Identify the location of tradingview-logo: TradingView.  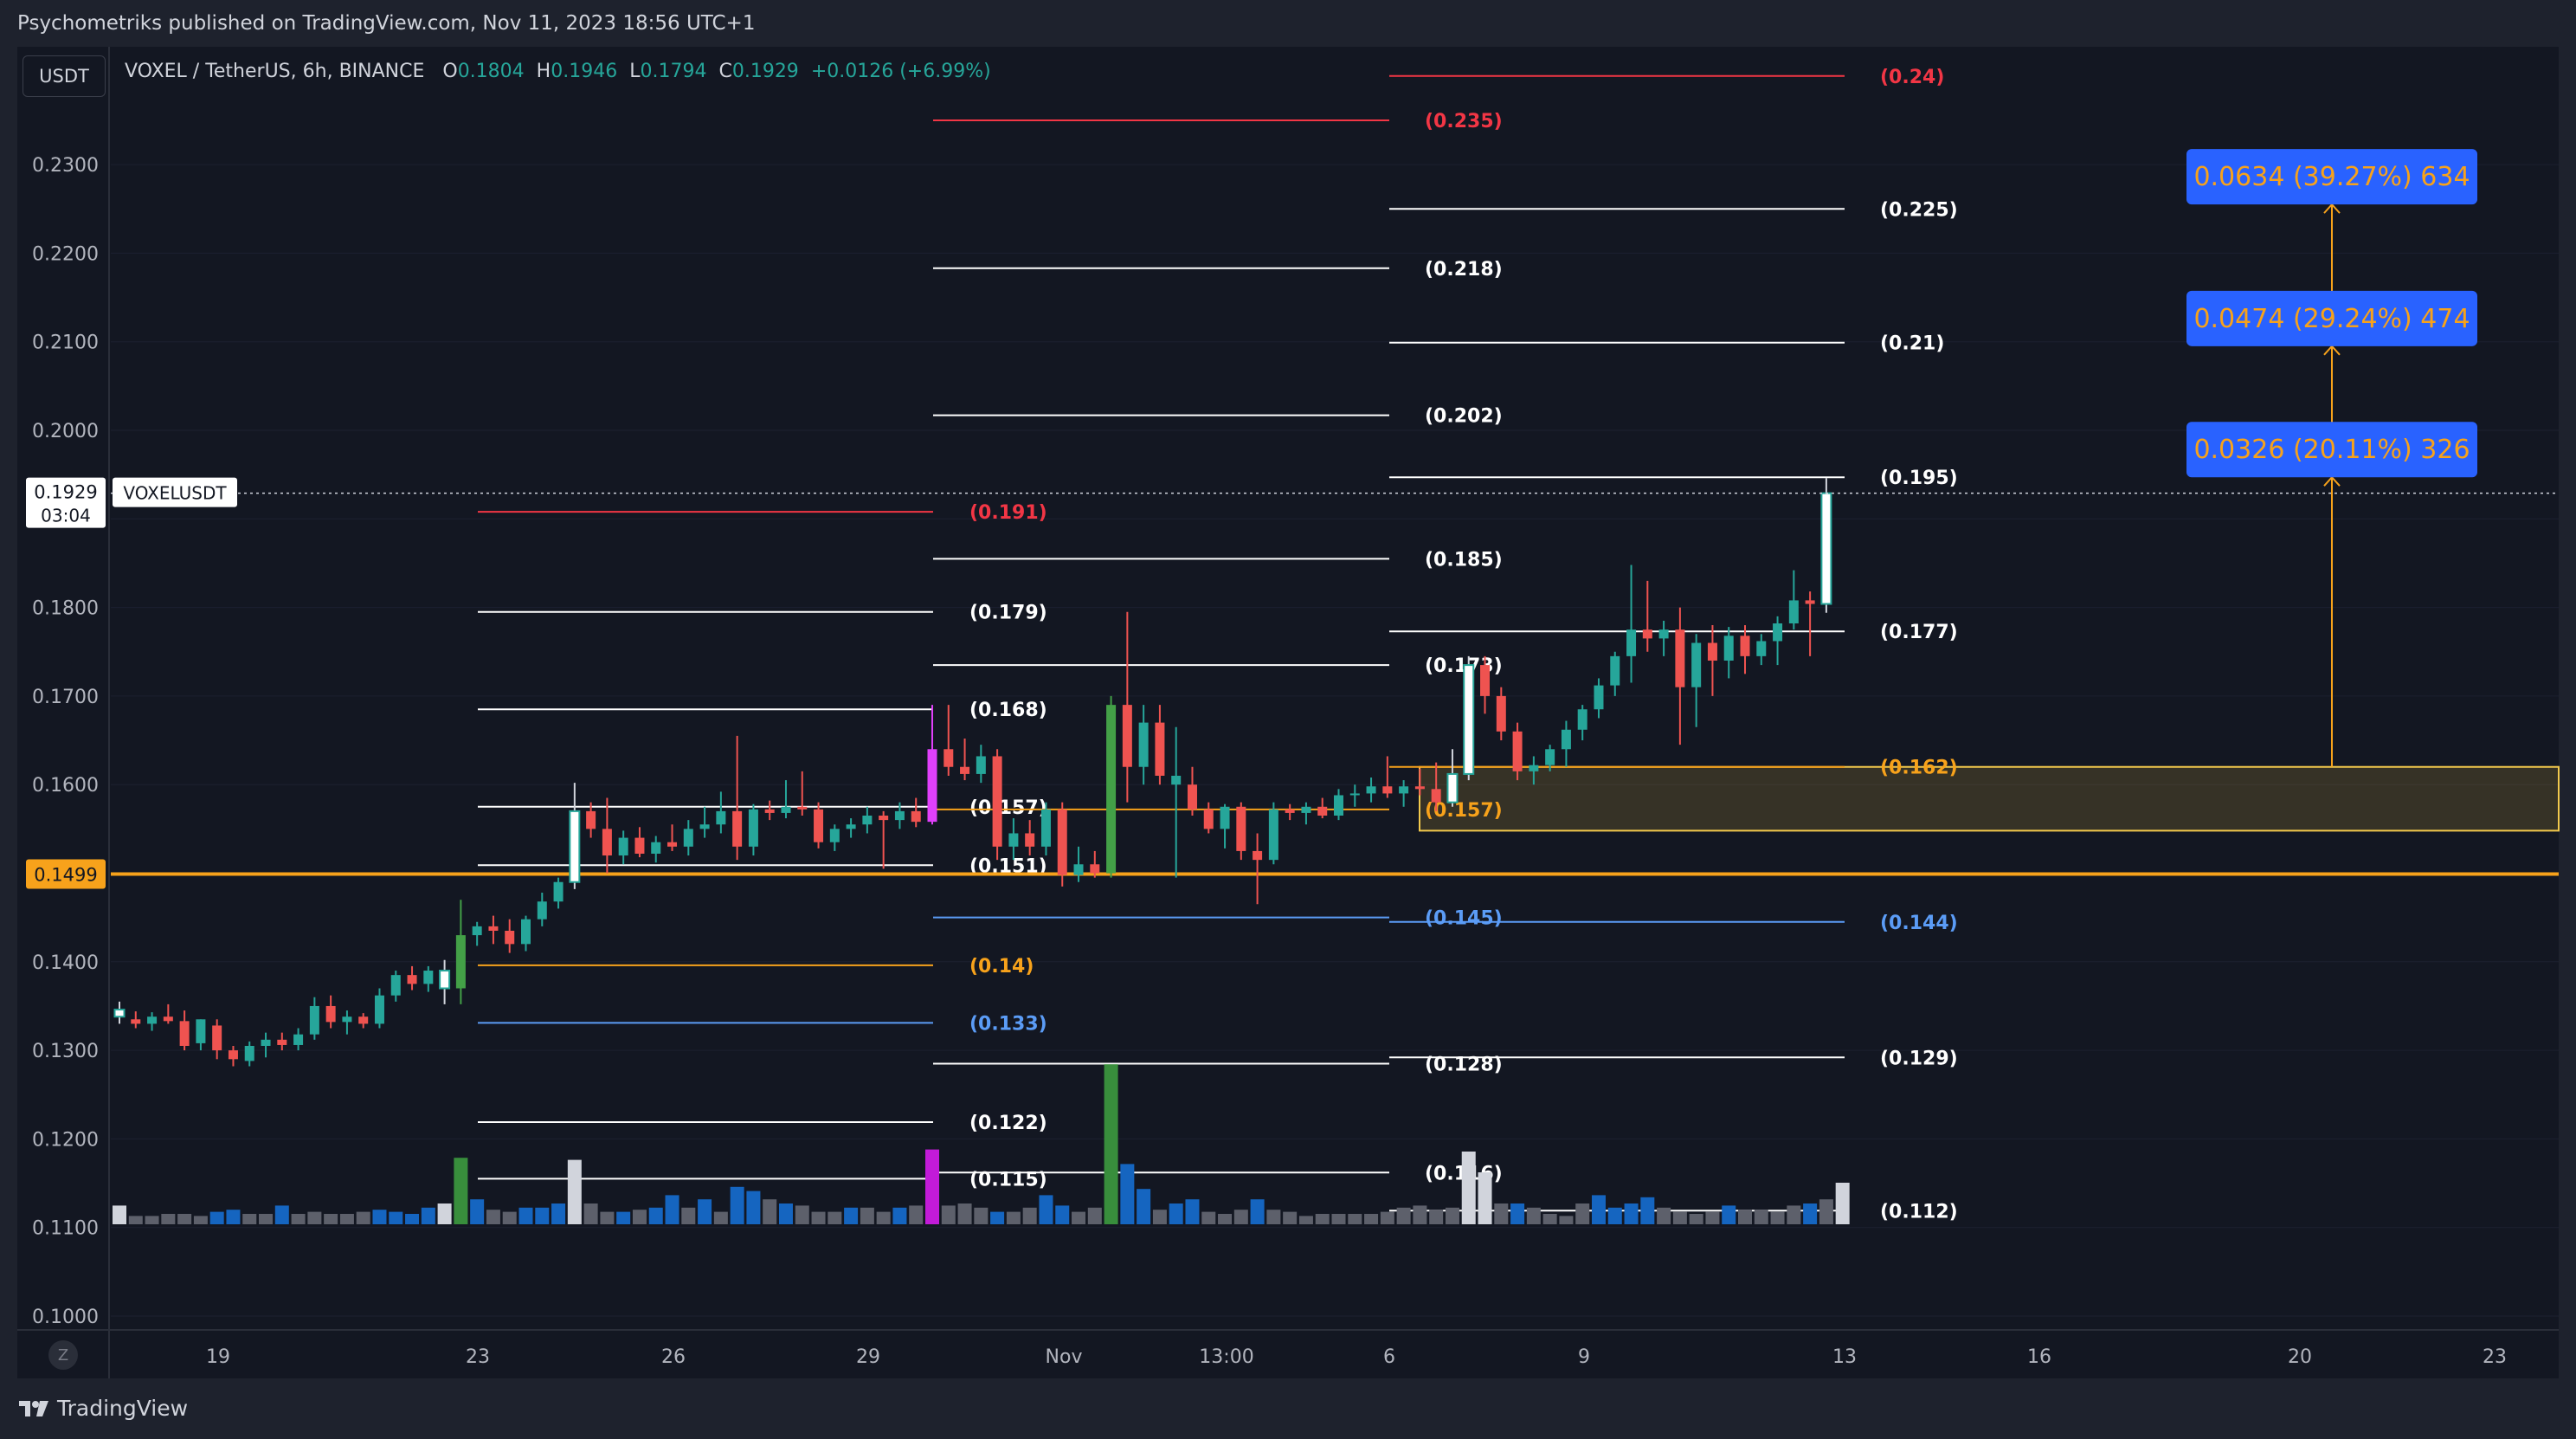
(102, 1408).